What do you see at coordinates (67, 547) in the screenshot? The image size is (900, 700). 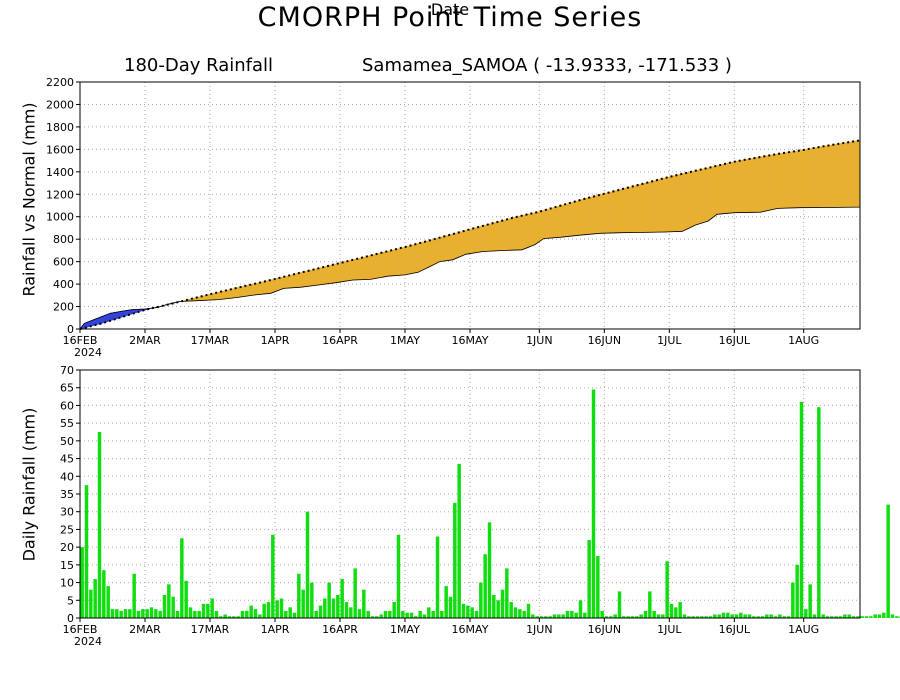 I see `bottom-y-tick-label: 20` at bounding box center [67, 547].